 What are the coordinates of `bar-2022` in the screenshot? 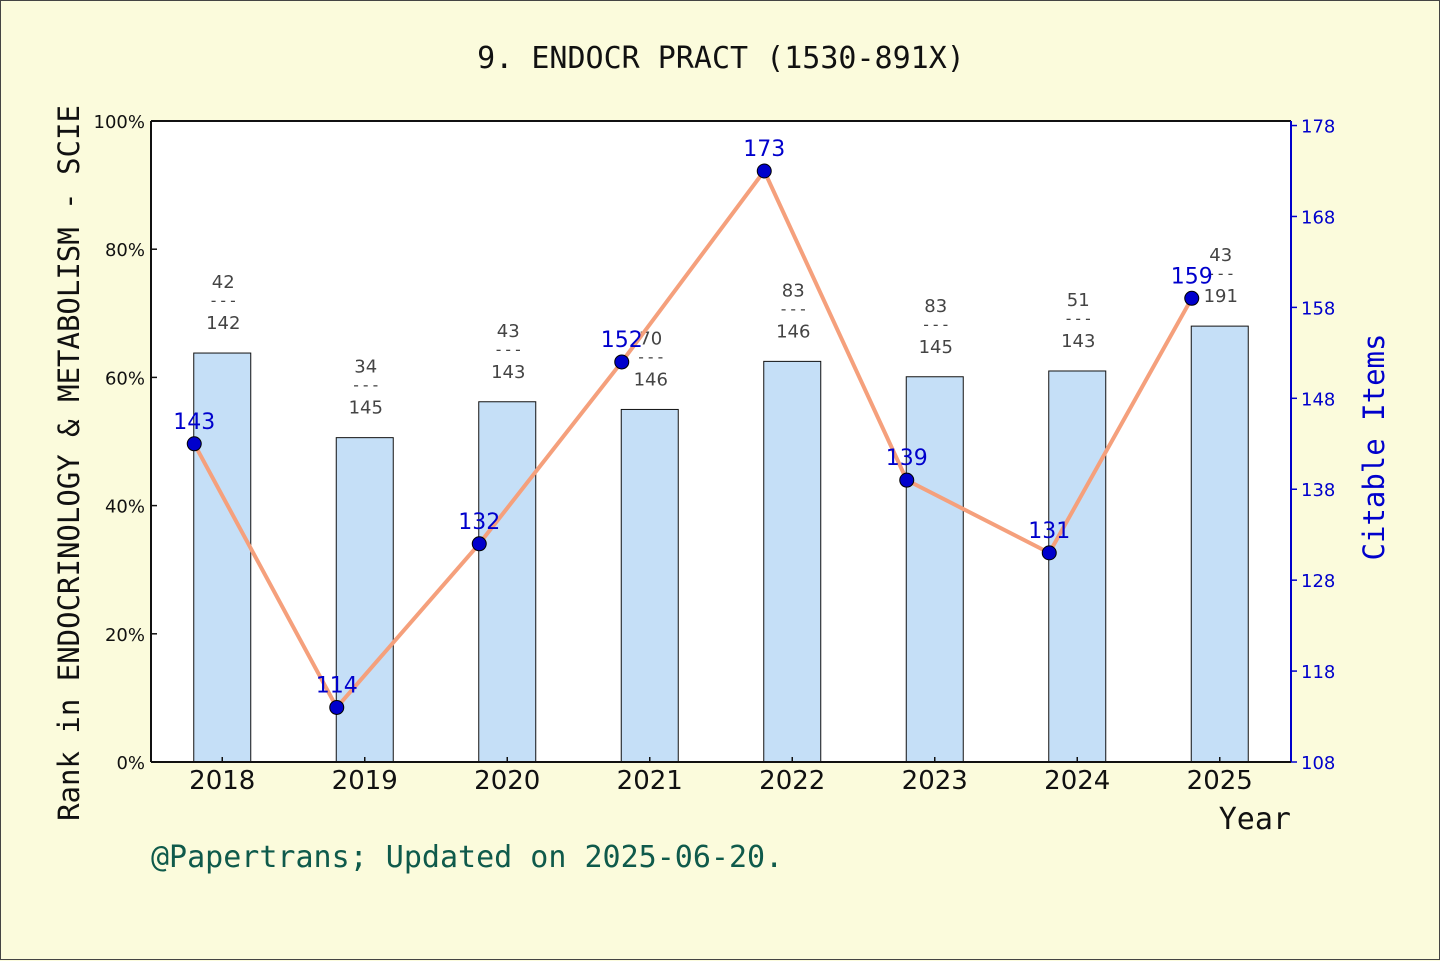 It's located at (792, 561).